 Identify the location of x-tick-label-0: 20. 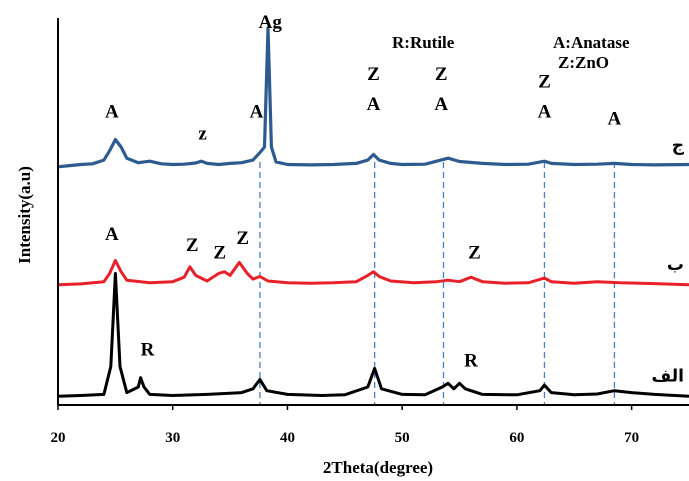
(58, 438).